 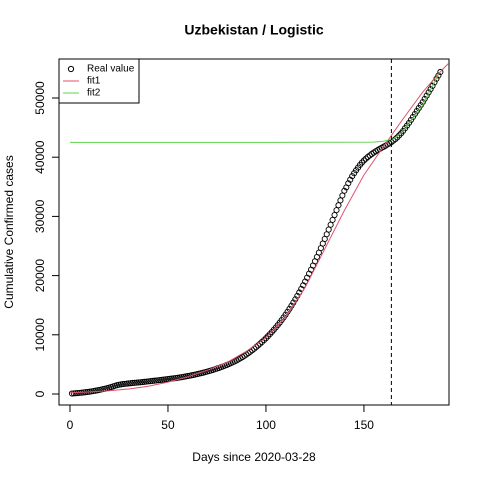 I want to click on y-tick-label: 20000, so click(x=40, y=276).